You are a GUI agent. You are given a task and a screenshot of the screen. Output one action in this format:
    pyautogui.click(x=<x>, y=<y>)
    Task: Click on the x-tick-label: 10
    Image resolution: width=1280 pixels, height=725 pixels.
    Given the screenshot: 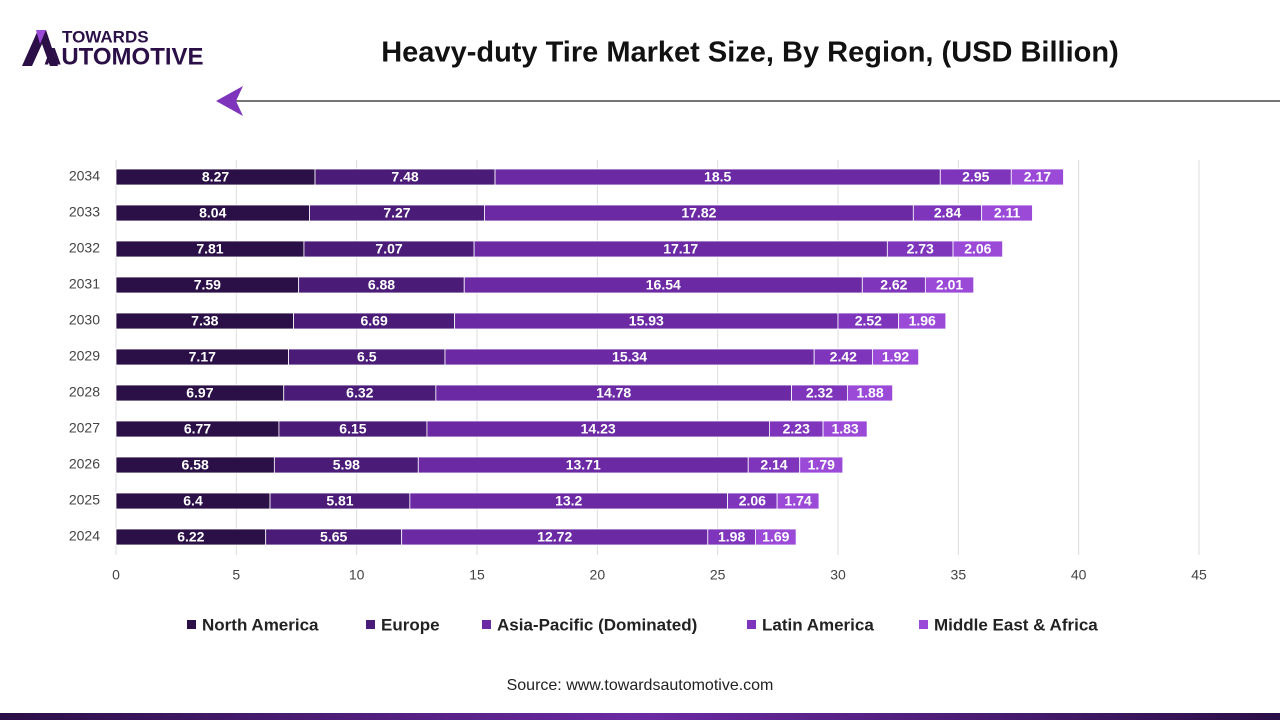 What is the action you would take?
    pyautogui.click(x=357, y=575)
    